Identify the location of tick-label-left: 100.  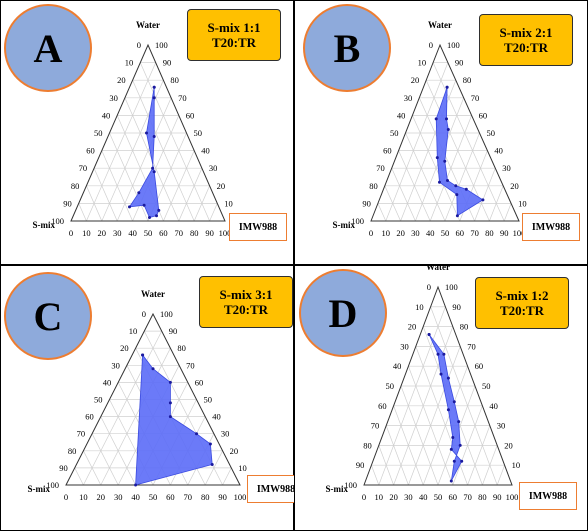
(357, 221).